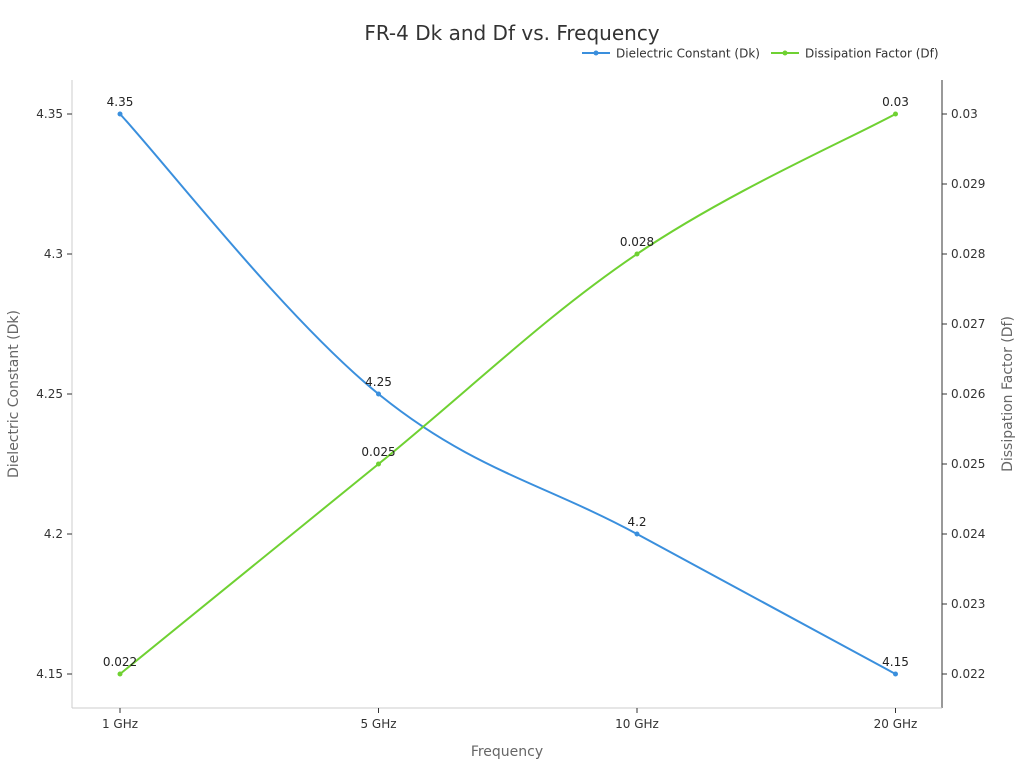 This screenshot has height=768, width=1024. What do you see at coordinates (378, 382) in the screenshot?
I see `series-dk-data-label: 4.25` at bounding box center [378, 382].